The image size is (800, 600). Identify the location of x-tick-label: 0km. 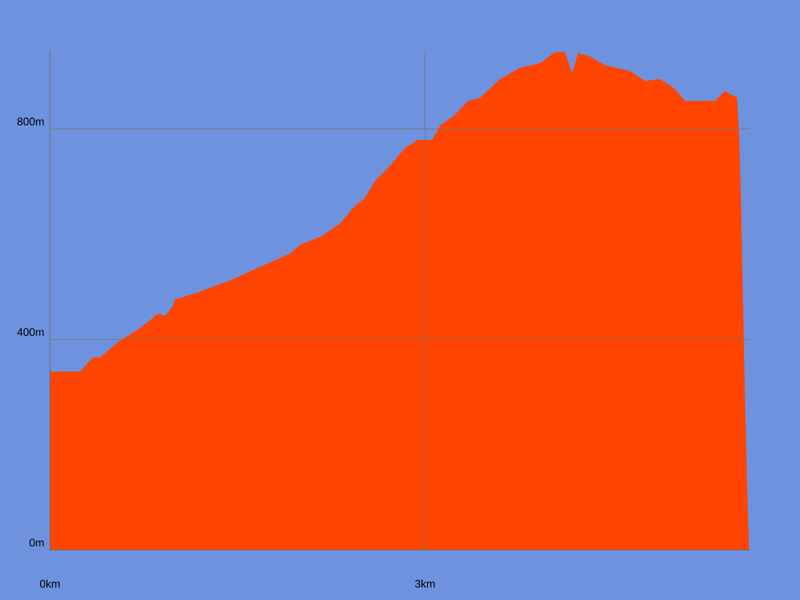
(50, 584).